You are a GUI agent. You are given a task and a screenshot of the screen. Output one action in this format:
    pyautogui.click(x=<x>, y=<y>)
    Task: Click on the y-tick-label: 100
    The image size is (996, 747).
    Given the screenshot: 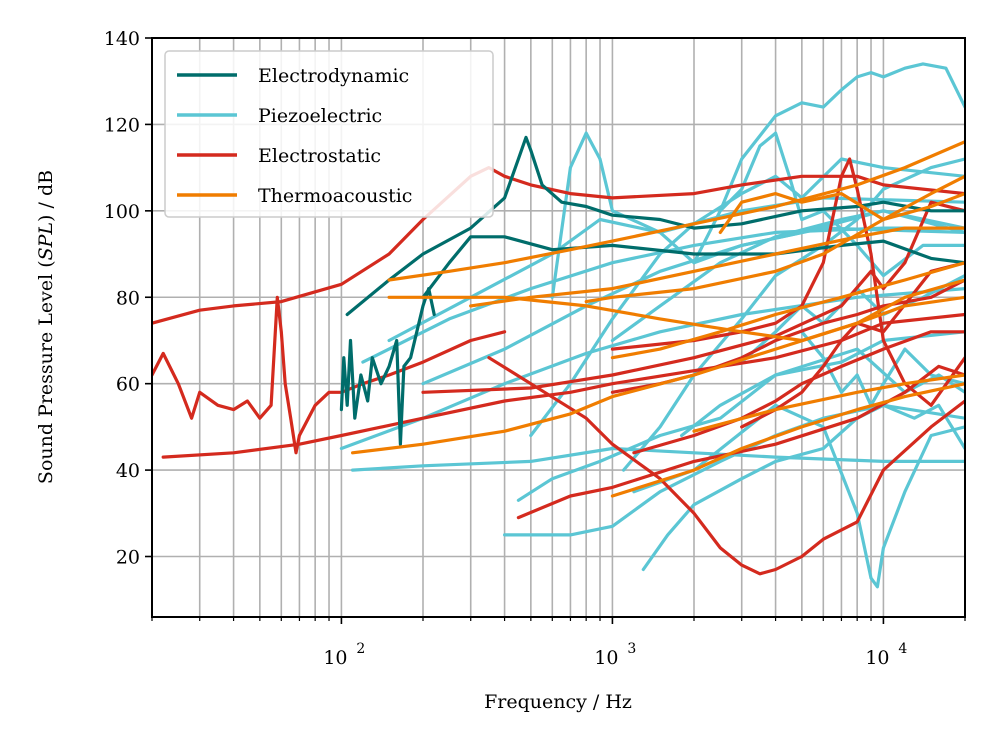 What is the action you would take?
    pyautogui.click(x=122, y=212)
    